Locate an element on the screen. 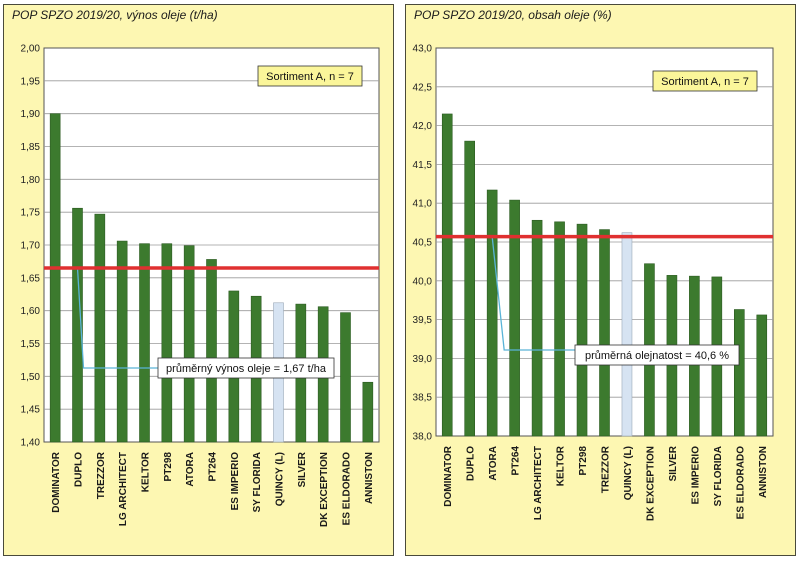 The width and height of the screenshot is (800, 561). y-tick-label: 40,5 is located at coordinates (423, 243).